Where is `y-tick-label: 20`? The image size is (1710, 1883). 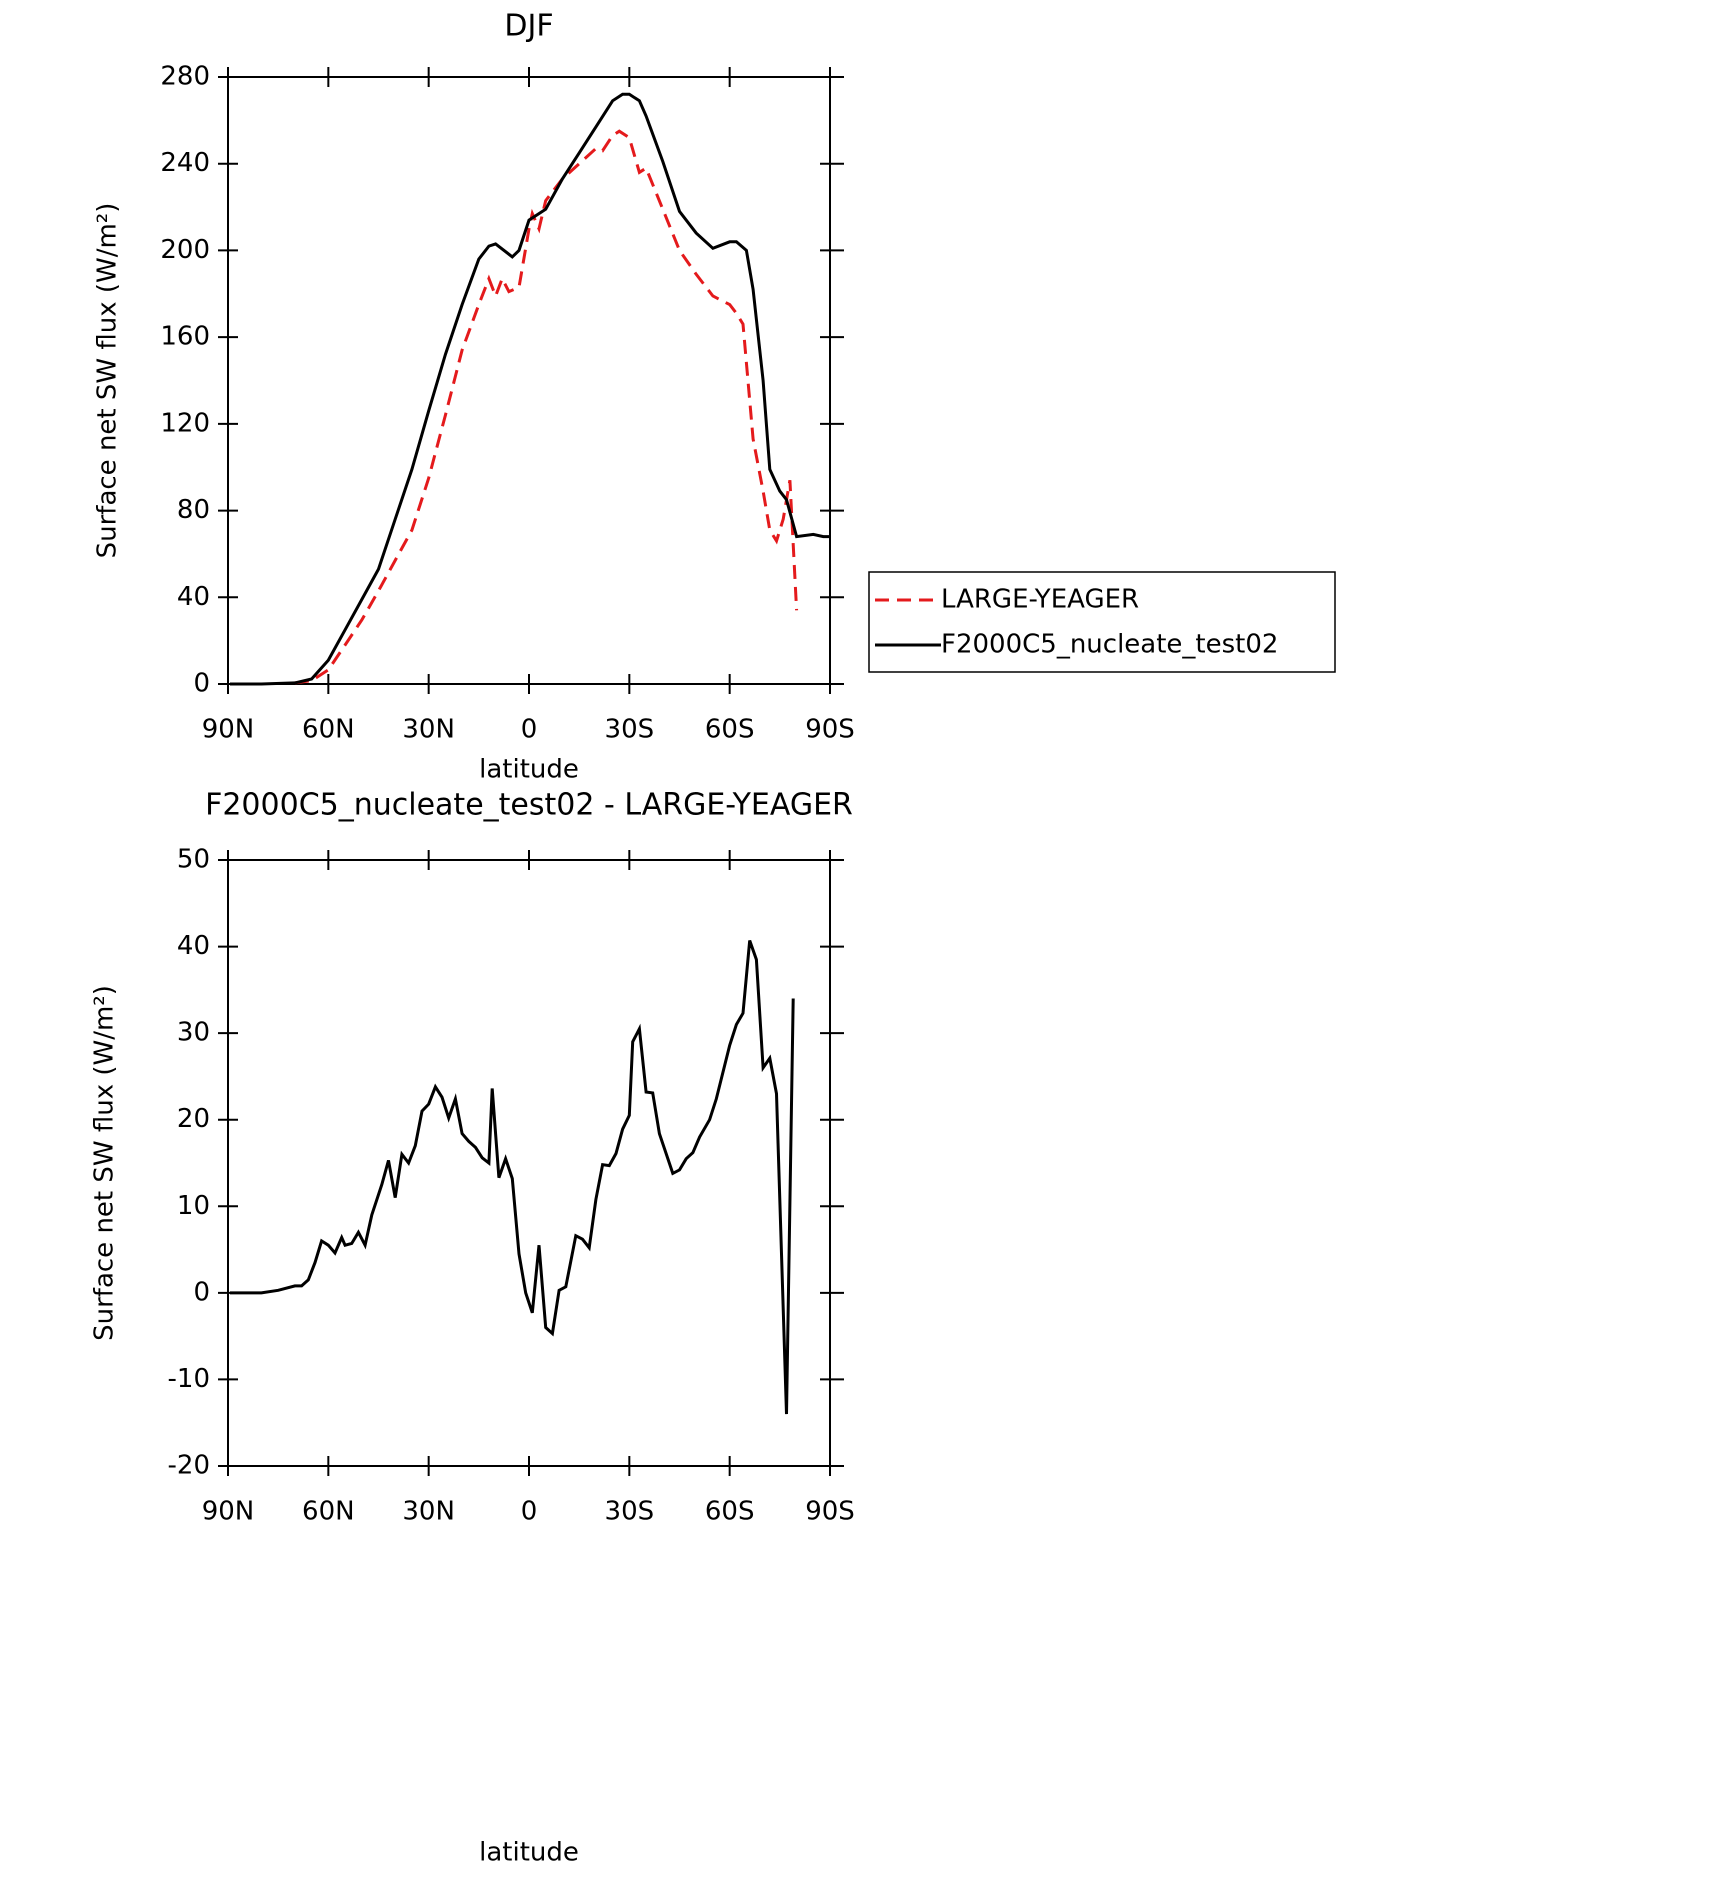
y-tick-label: 20 is located at coordinates (193, 1119).